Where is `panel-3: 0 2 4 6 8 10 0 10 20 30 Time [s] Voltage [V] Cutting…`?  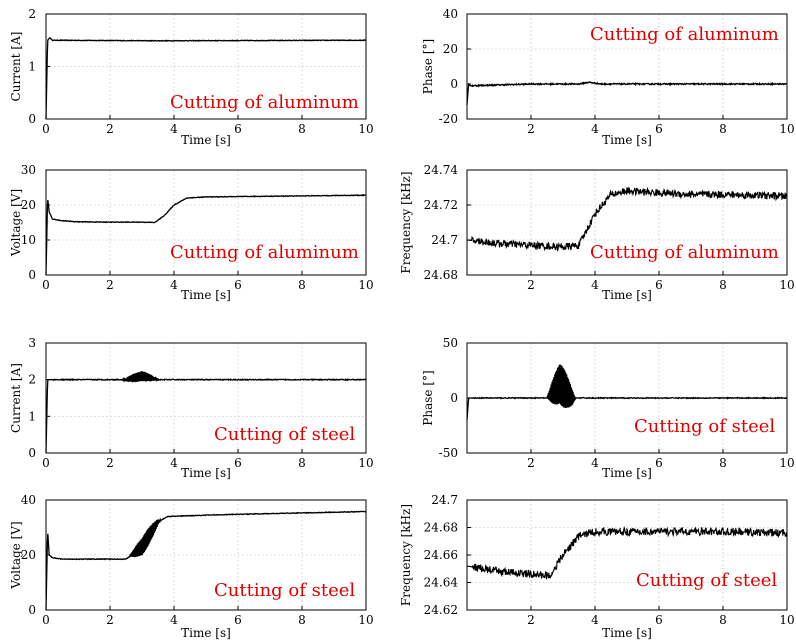
panel-3: 0 2 4 6 8 10 0 10 20 30 Time [s] Voltage [V] Cutting… is located at coordinates (191, 232).